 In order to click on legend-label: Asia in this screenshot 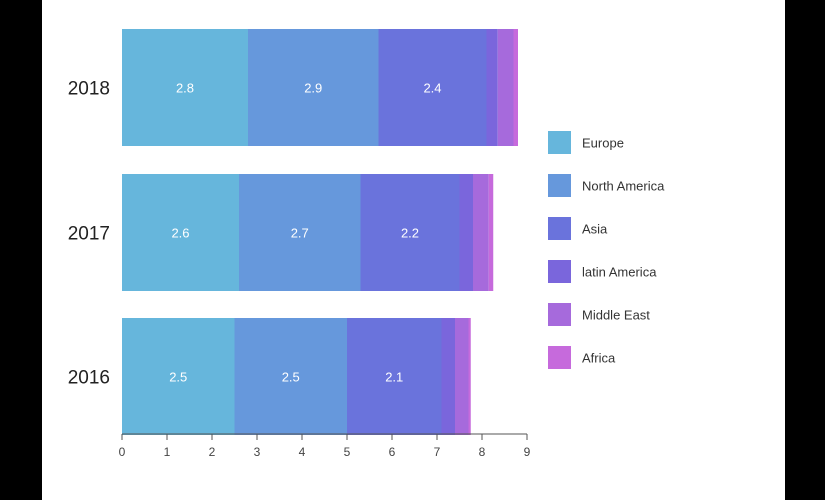, I will do `click(595, 229)`.